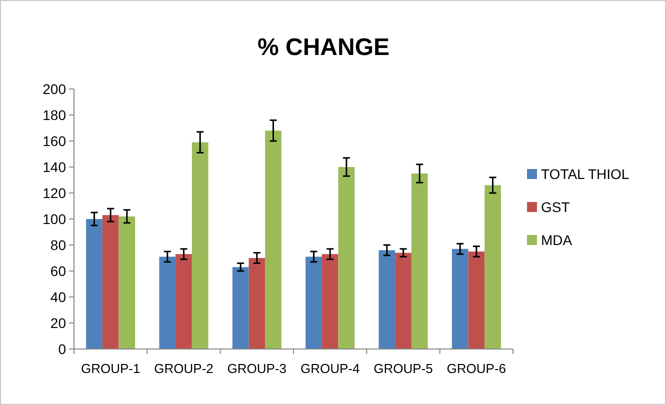  I want to click on y-tick-label: 160, so click(54, 140).